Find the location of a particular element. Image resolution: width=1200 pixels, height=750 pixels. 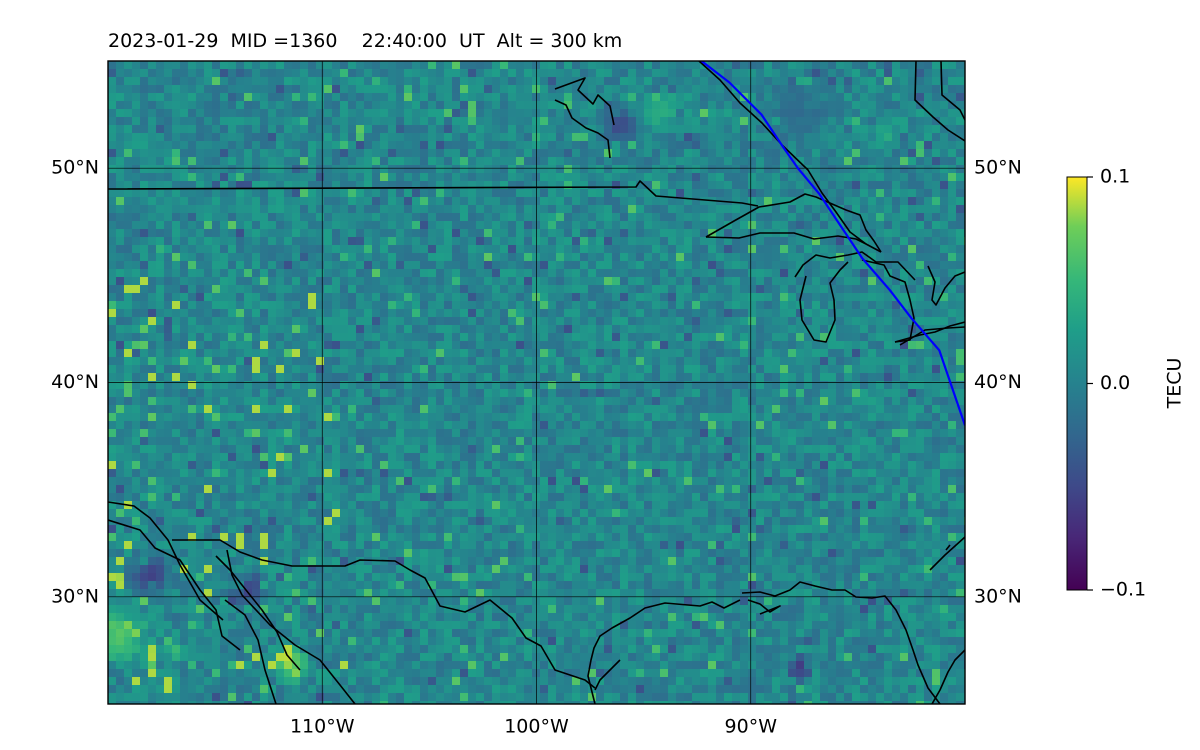

y-tick-label-left: 30°N is located at coordinates (75, 596).